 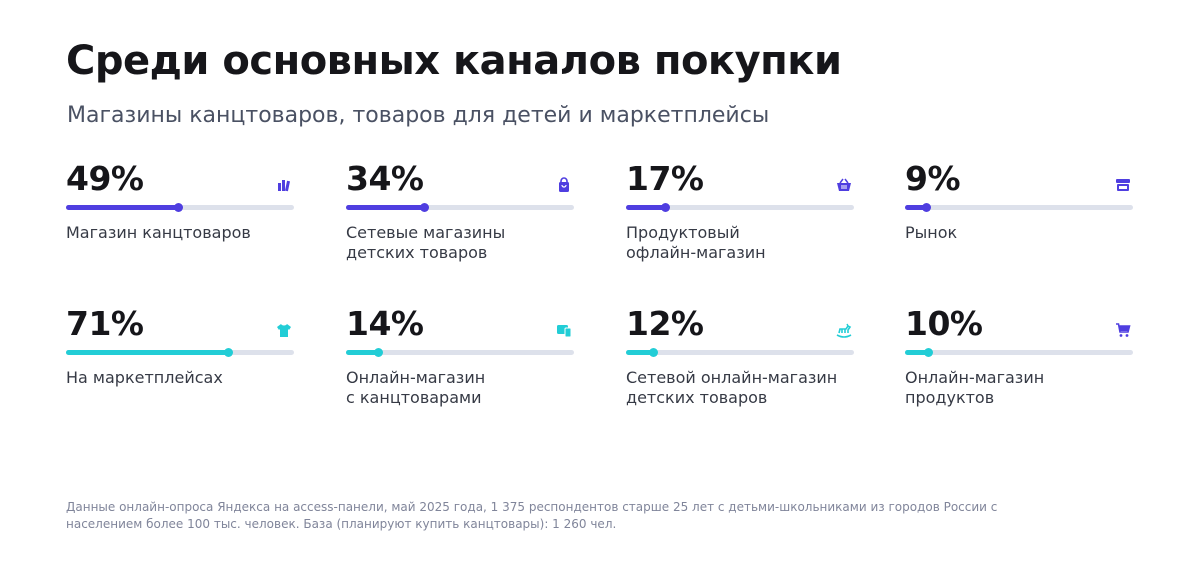 I want to click on market-stall-icon, so click(x=1123, y=185).